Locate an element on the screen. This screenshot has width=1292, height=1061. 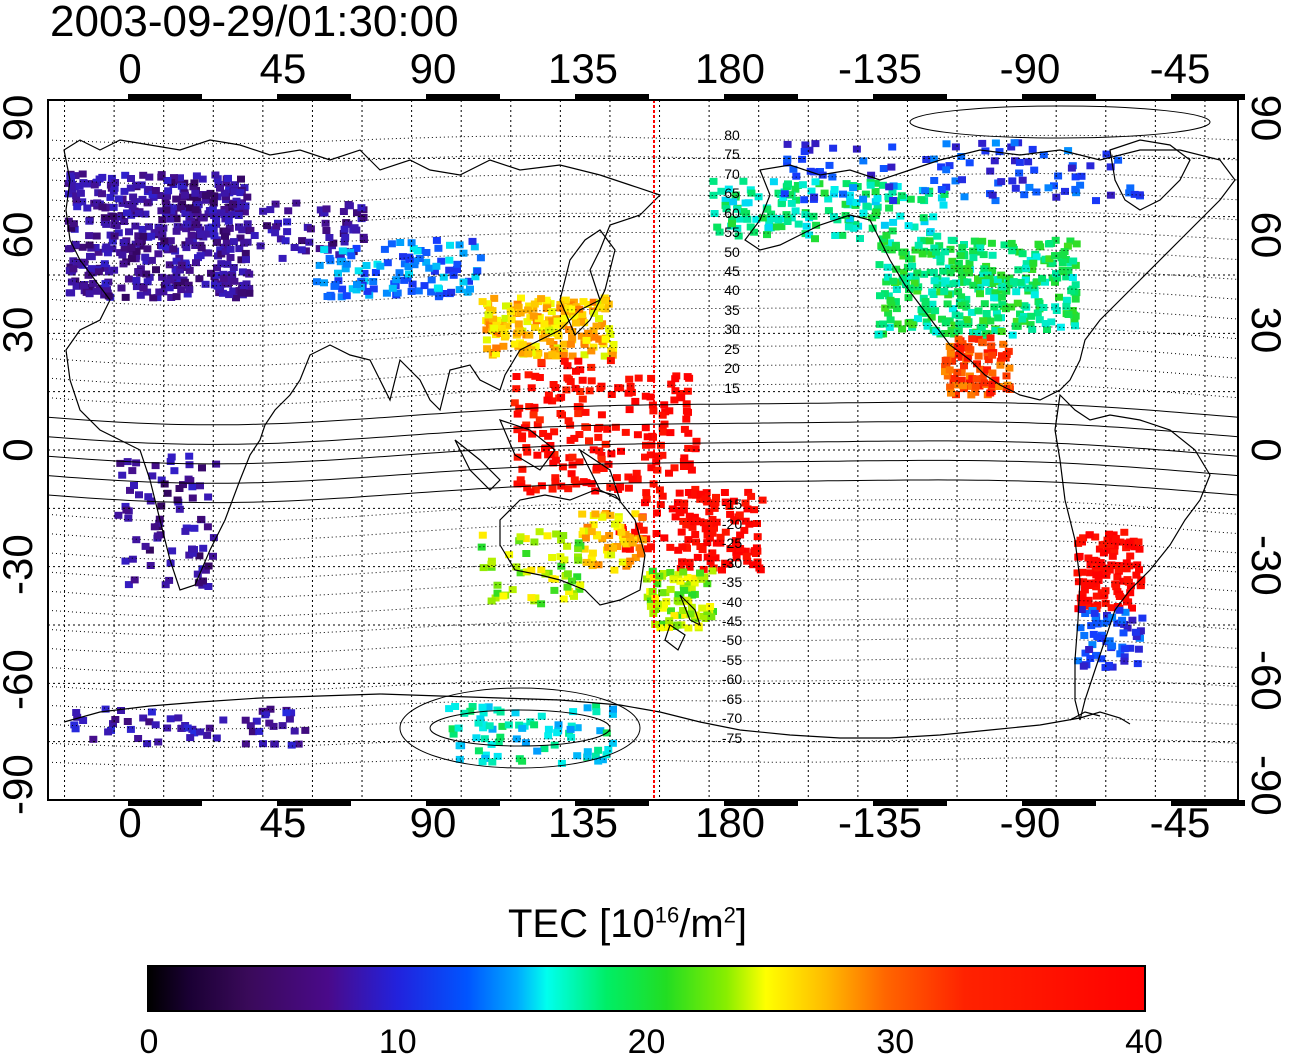
magnetic-pole-contour is located at coordinates (520, 728).